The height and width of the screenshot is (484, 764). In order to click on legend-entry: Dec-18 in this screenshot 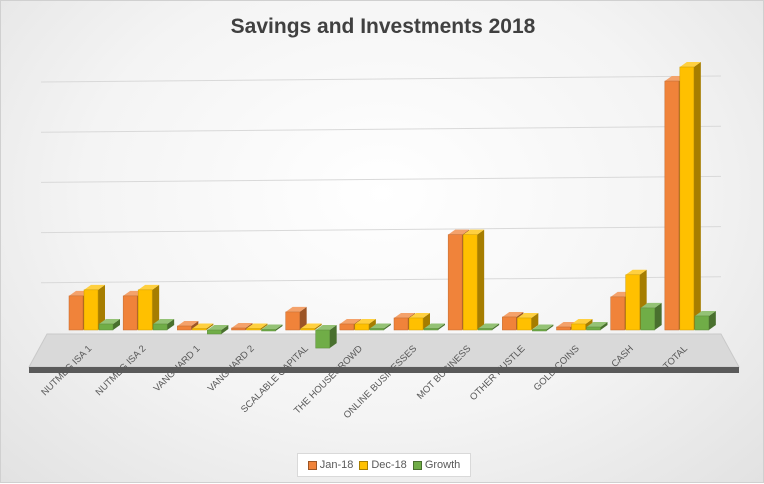, I will do `click(383, 465)`.